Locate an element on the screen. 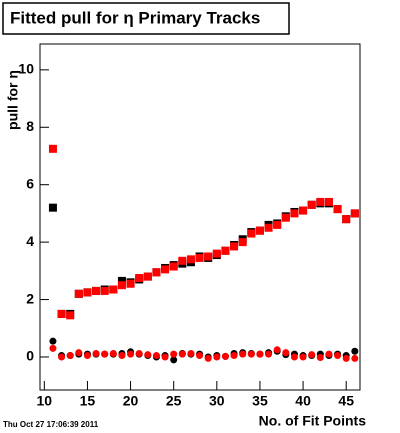  x-tick-label: 25 is located at coordinates (174, 401).